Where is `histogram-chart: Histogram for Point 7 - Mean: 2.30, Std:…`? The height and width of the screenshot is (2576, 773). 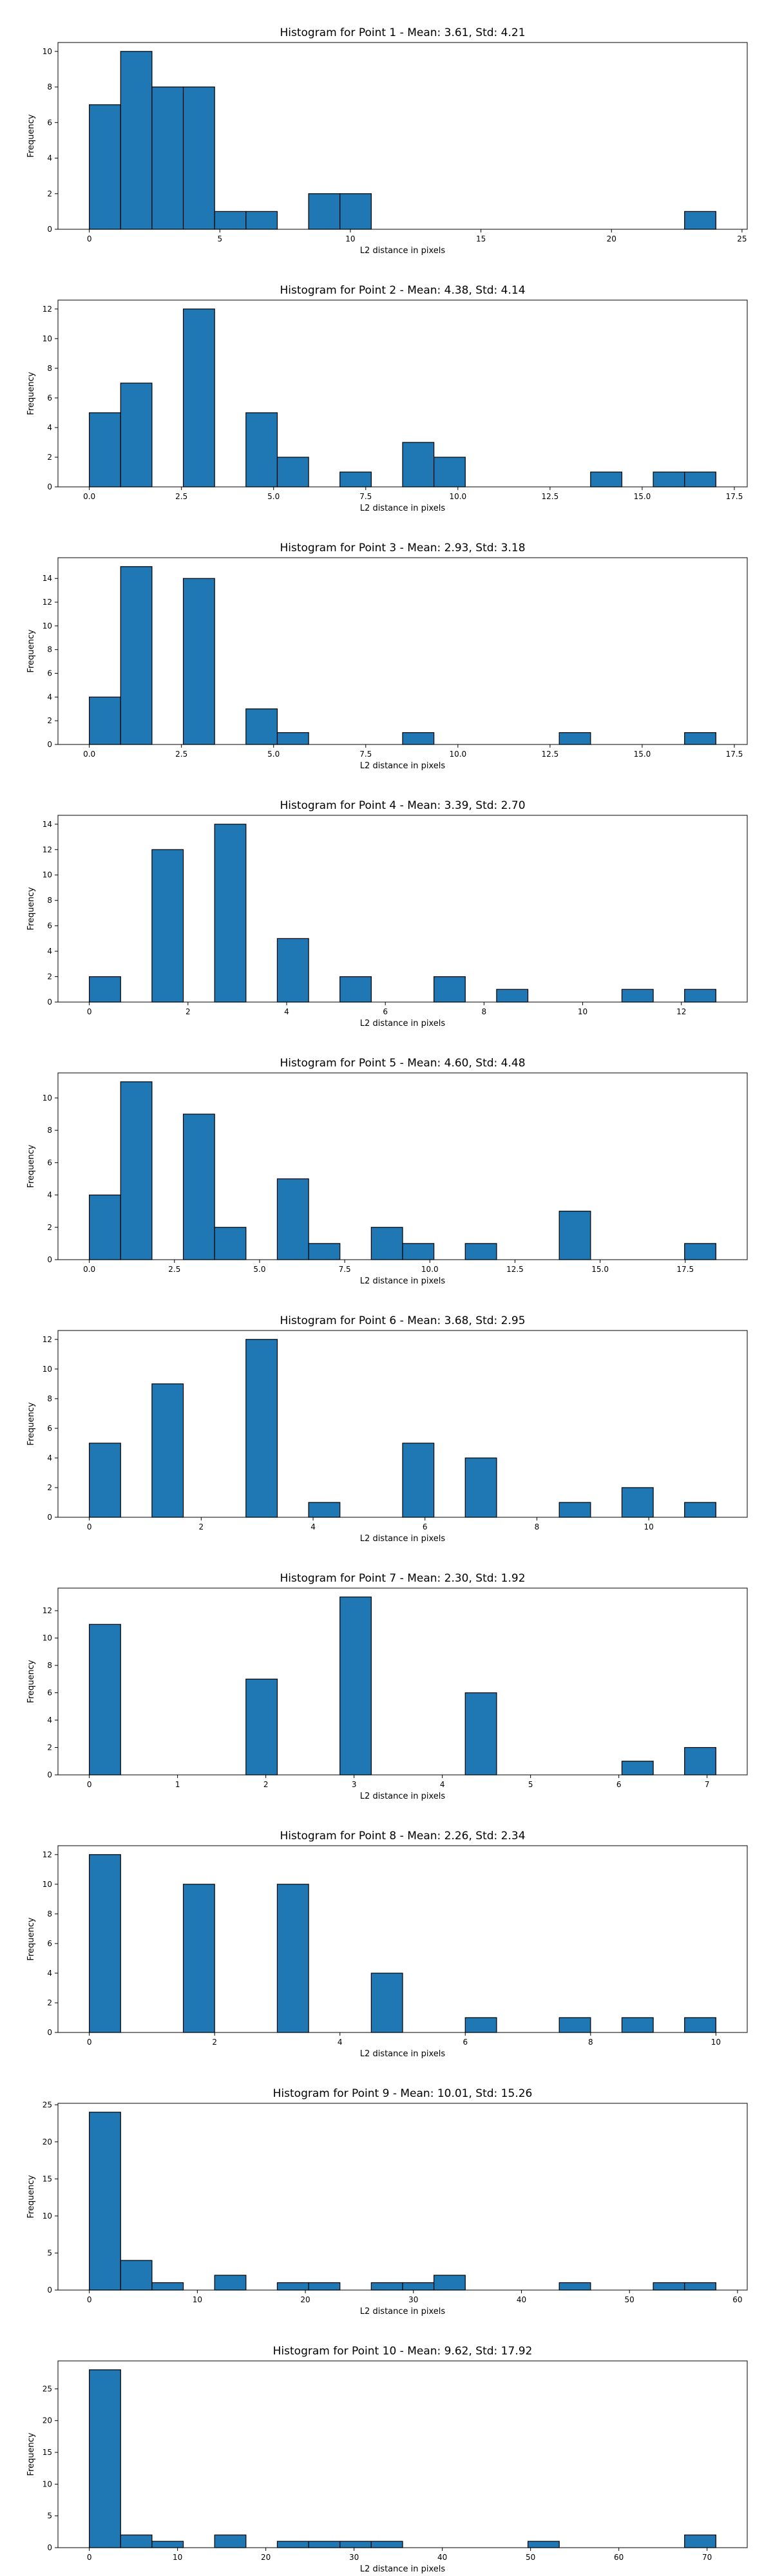 histogram-chart: Histogram for Point 7 - Mean: 2.30, Std:… is located at coordinates (387, 1686).